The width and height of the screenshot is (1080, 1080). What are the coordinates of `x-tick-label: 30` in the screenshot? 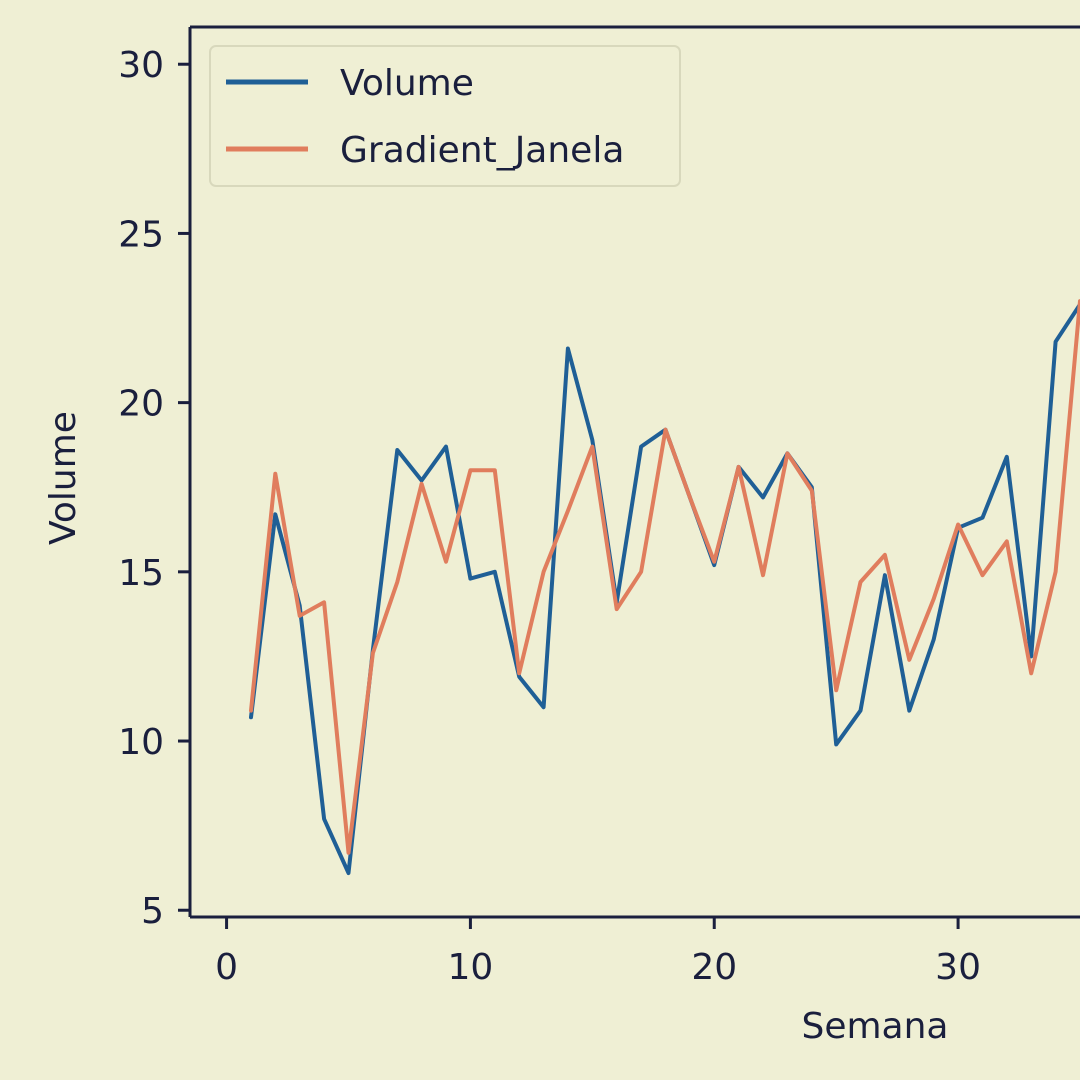 It's located at (958, 967).